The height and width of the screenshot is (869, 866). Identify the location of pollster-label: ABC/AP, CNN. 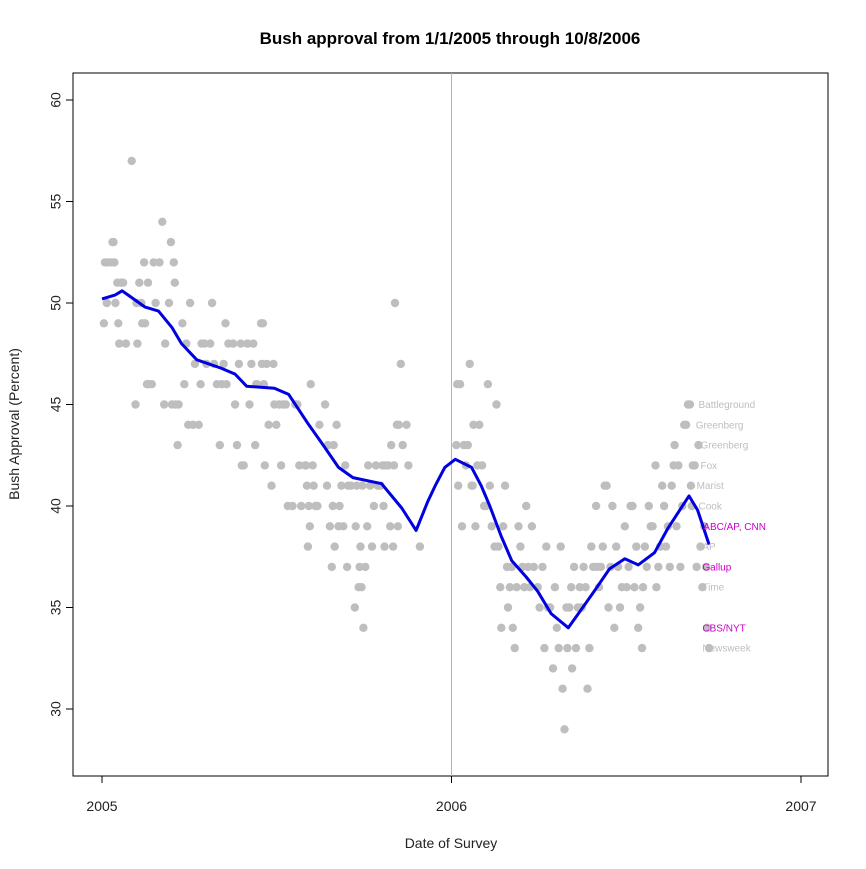
(734, 527).